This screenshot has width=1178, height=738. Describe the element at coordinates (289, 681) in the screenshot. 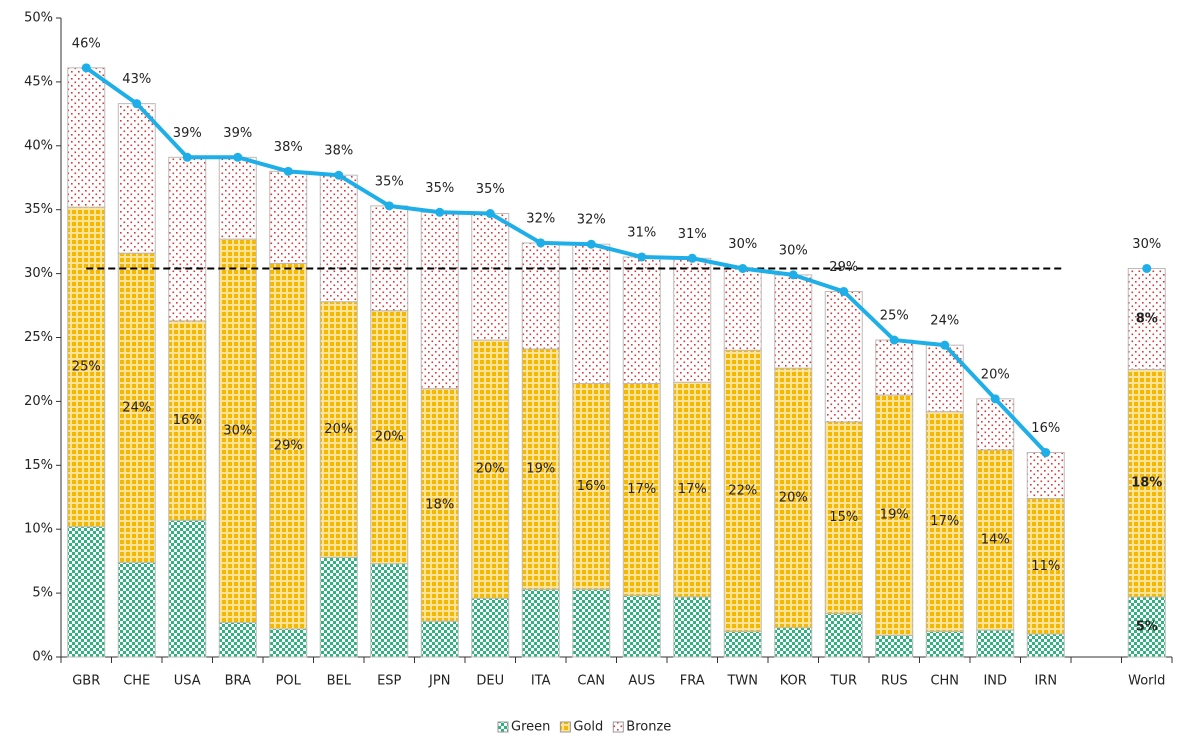

I see `x-tick-label: POL` at that location.